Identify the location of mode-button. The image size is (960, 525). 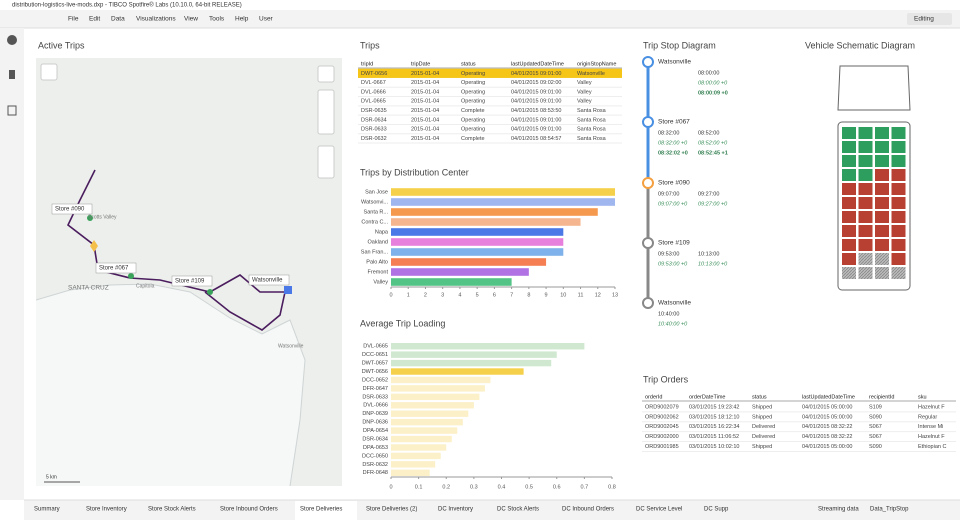
(929, 19).